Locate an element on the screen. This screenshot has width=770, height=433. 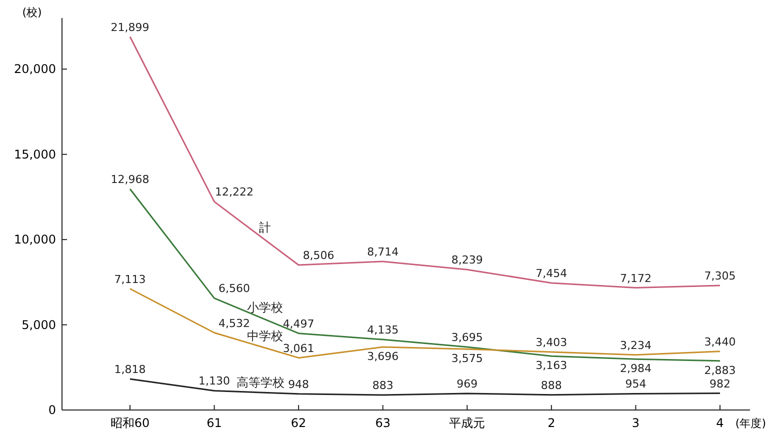
y-tick-label: 20,000 is located at coordinates (35, 69).